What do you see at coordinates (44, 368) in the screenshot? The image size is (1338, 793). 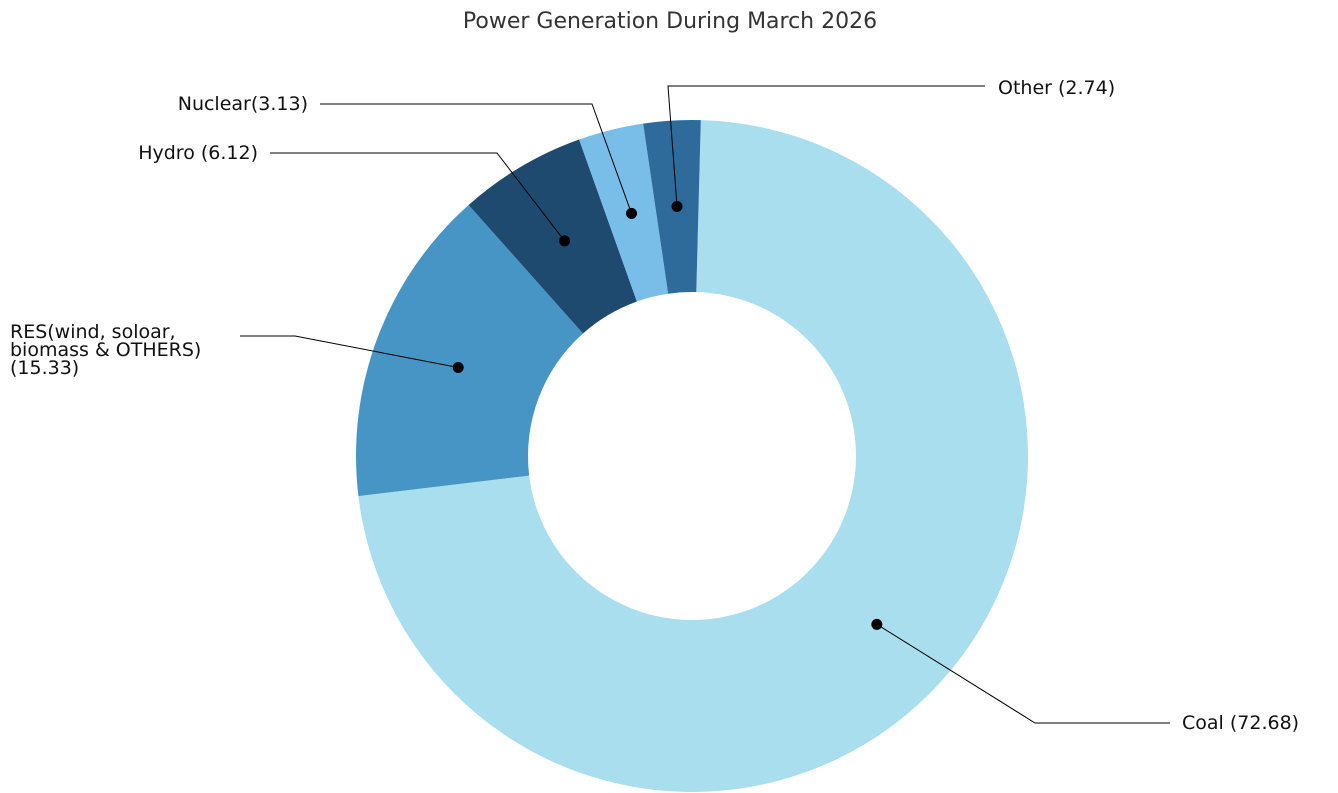 I see `slice-label-line: (15.33)` at bounding box center [44, 368].